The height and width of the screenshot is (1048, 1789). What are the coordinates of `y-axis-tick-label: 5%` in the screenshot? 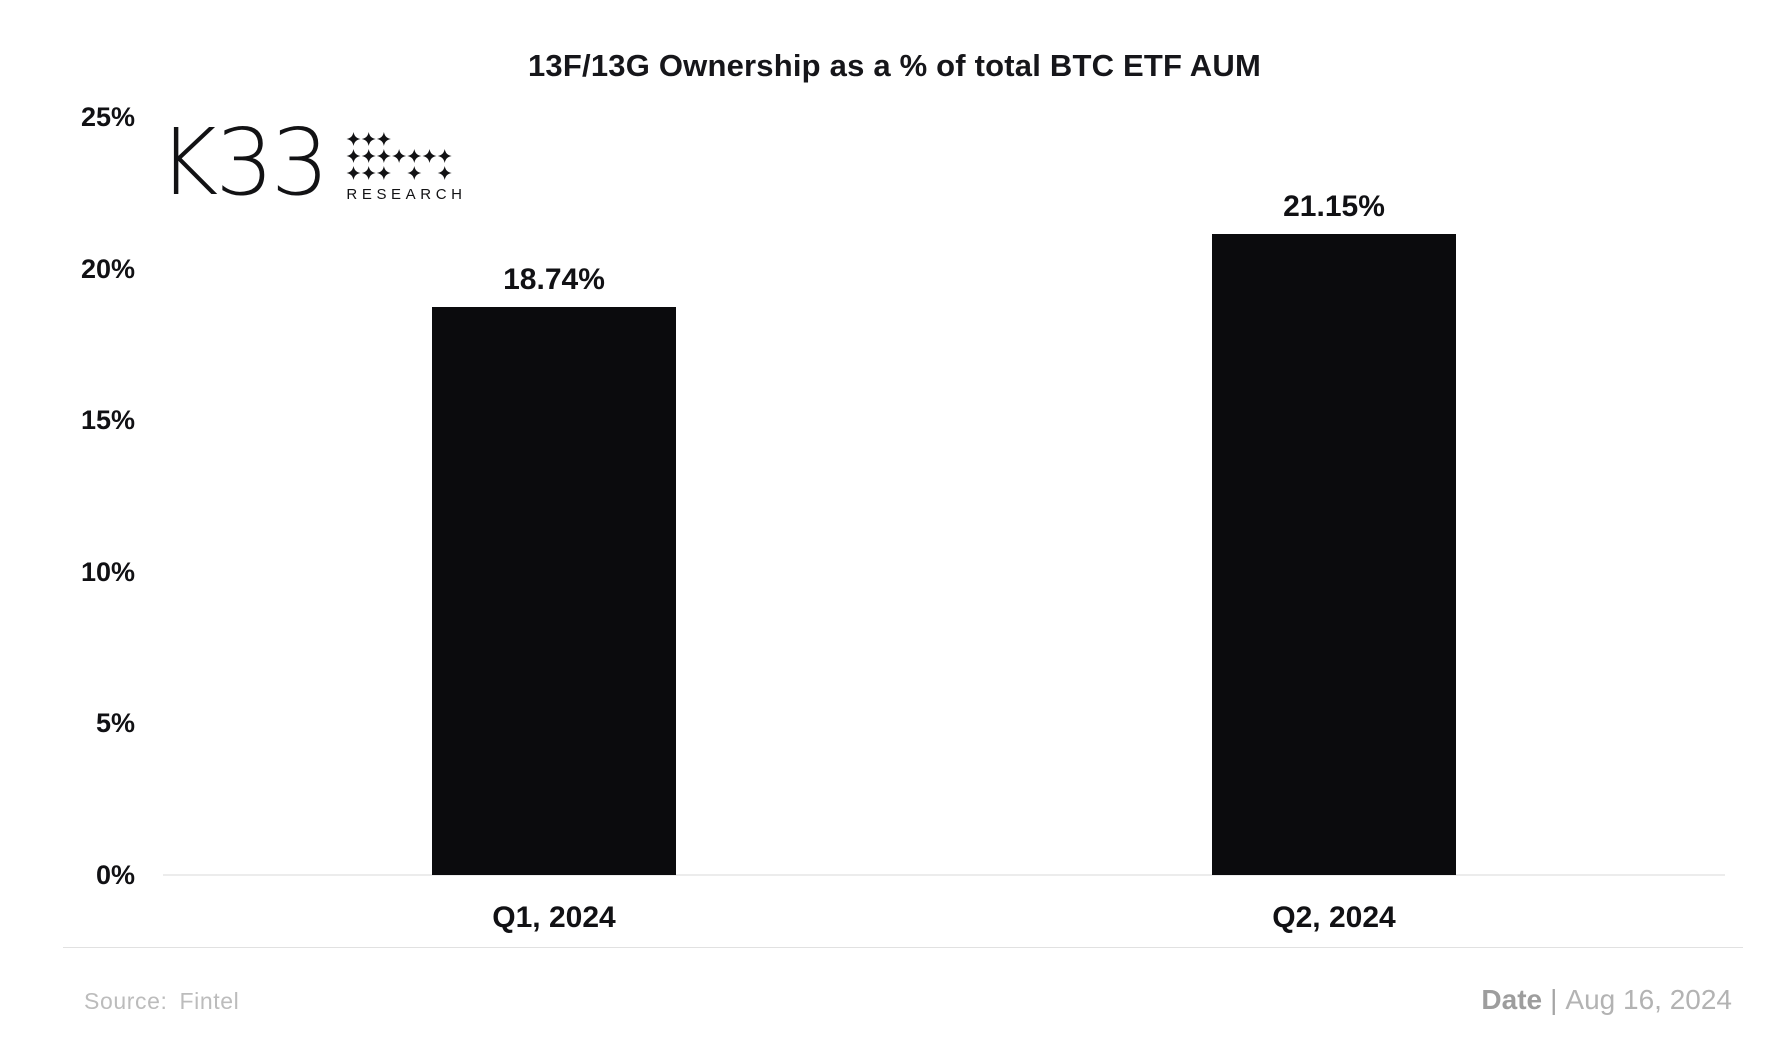 It's located at (115, 723).